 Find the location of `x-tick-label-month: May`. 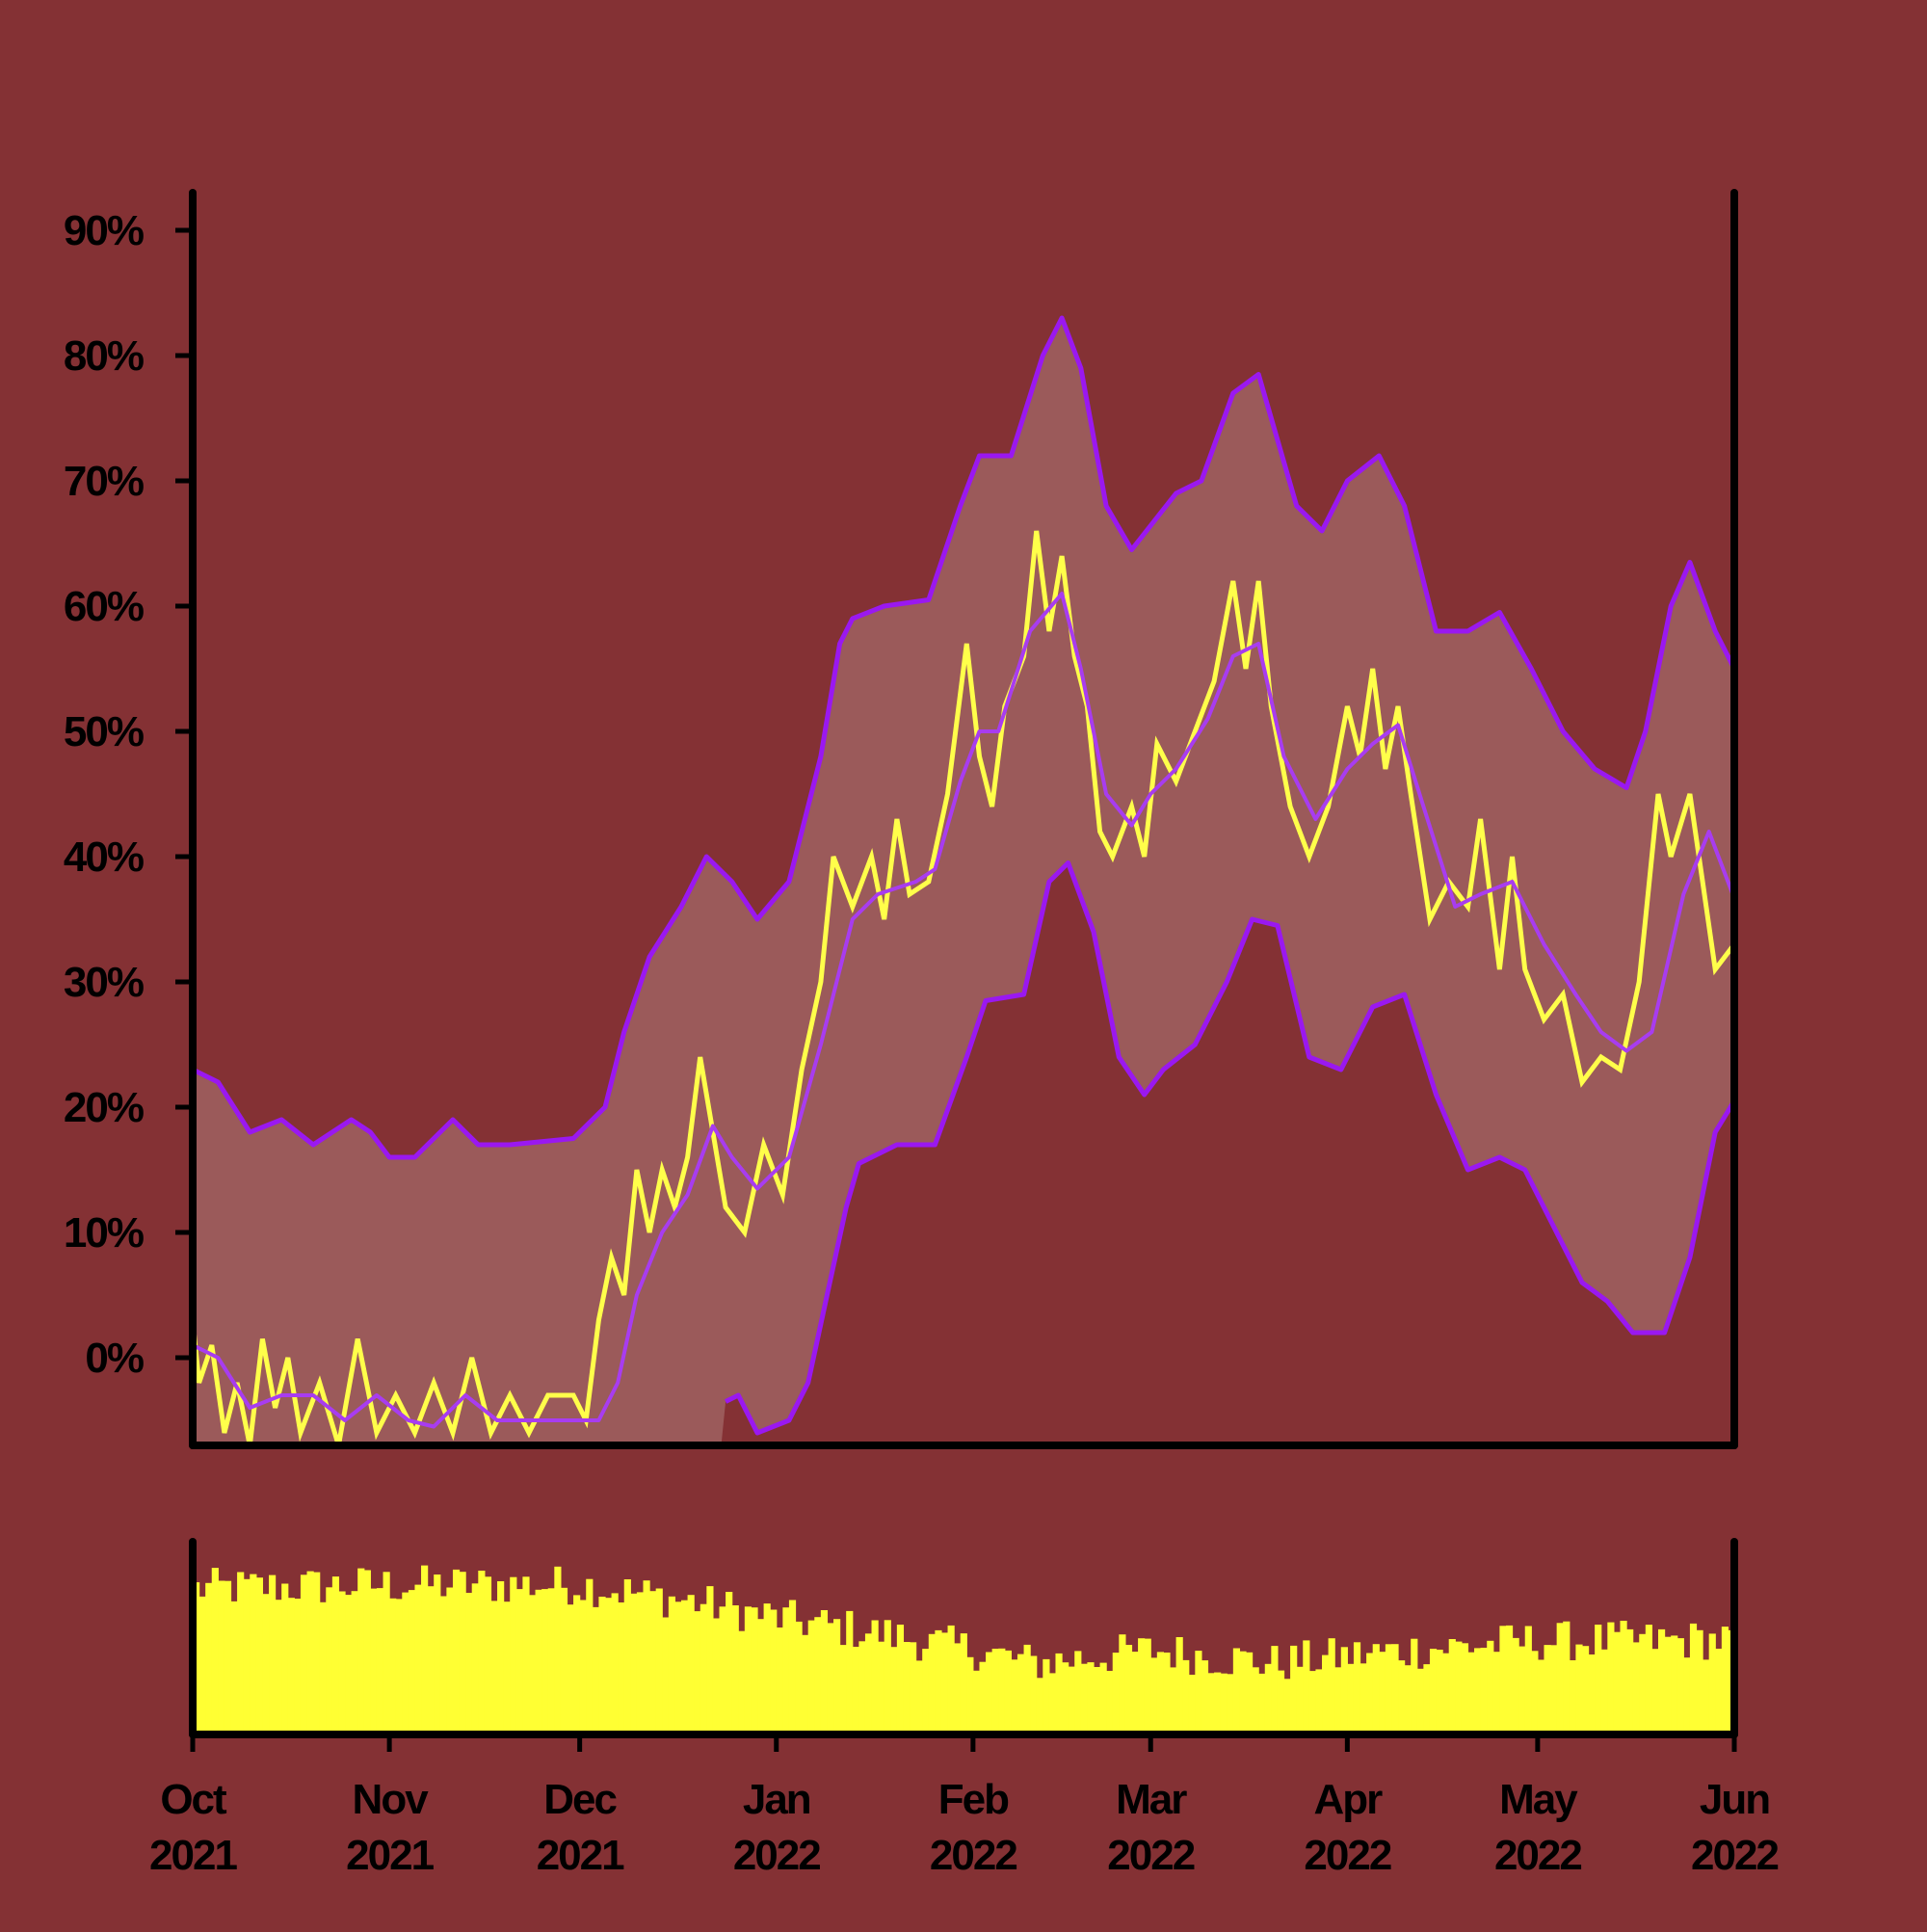

x-tick-label-month: May is located at coordinates (1538, 1799).